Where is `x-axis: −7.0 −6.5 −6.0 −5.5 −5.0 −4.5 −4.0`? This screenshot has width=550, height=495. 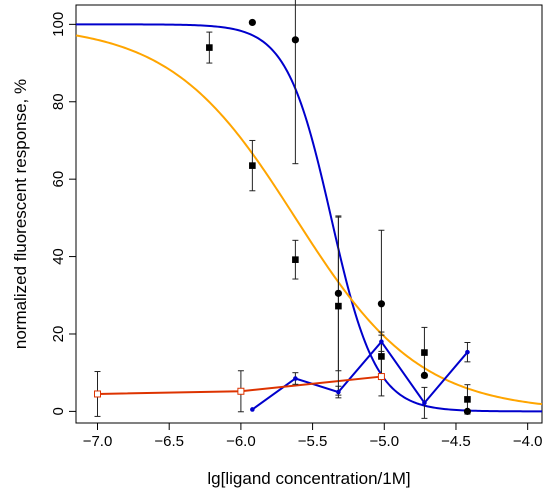 x-axis: −7.0 −6.5 −6.0 −5.5 −5.0 −4.5 −4.0 is located at coordinates (313, 436).